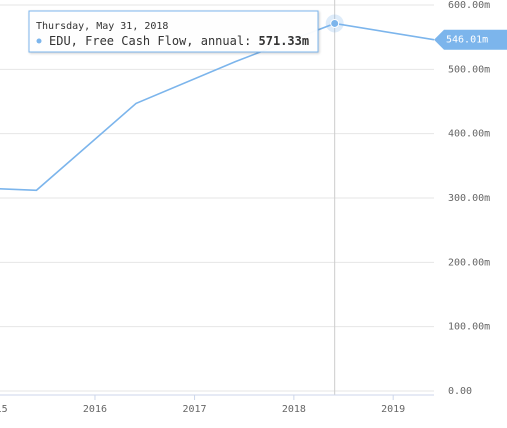 The width and height of the screenshot is (507, 428). What do you see at coordinates (469, 5) in the screenshot?
I see `y-tick-label: 600.00m` at bounding box center [469, 5].